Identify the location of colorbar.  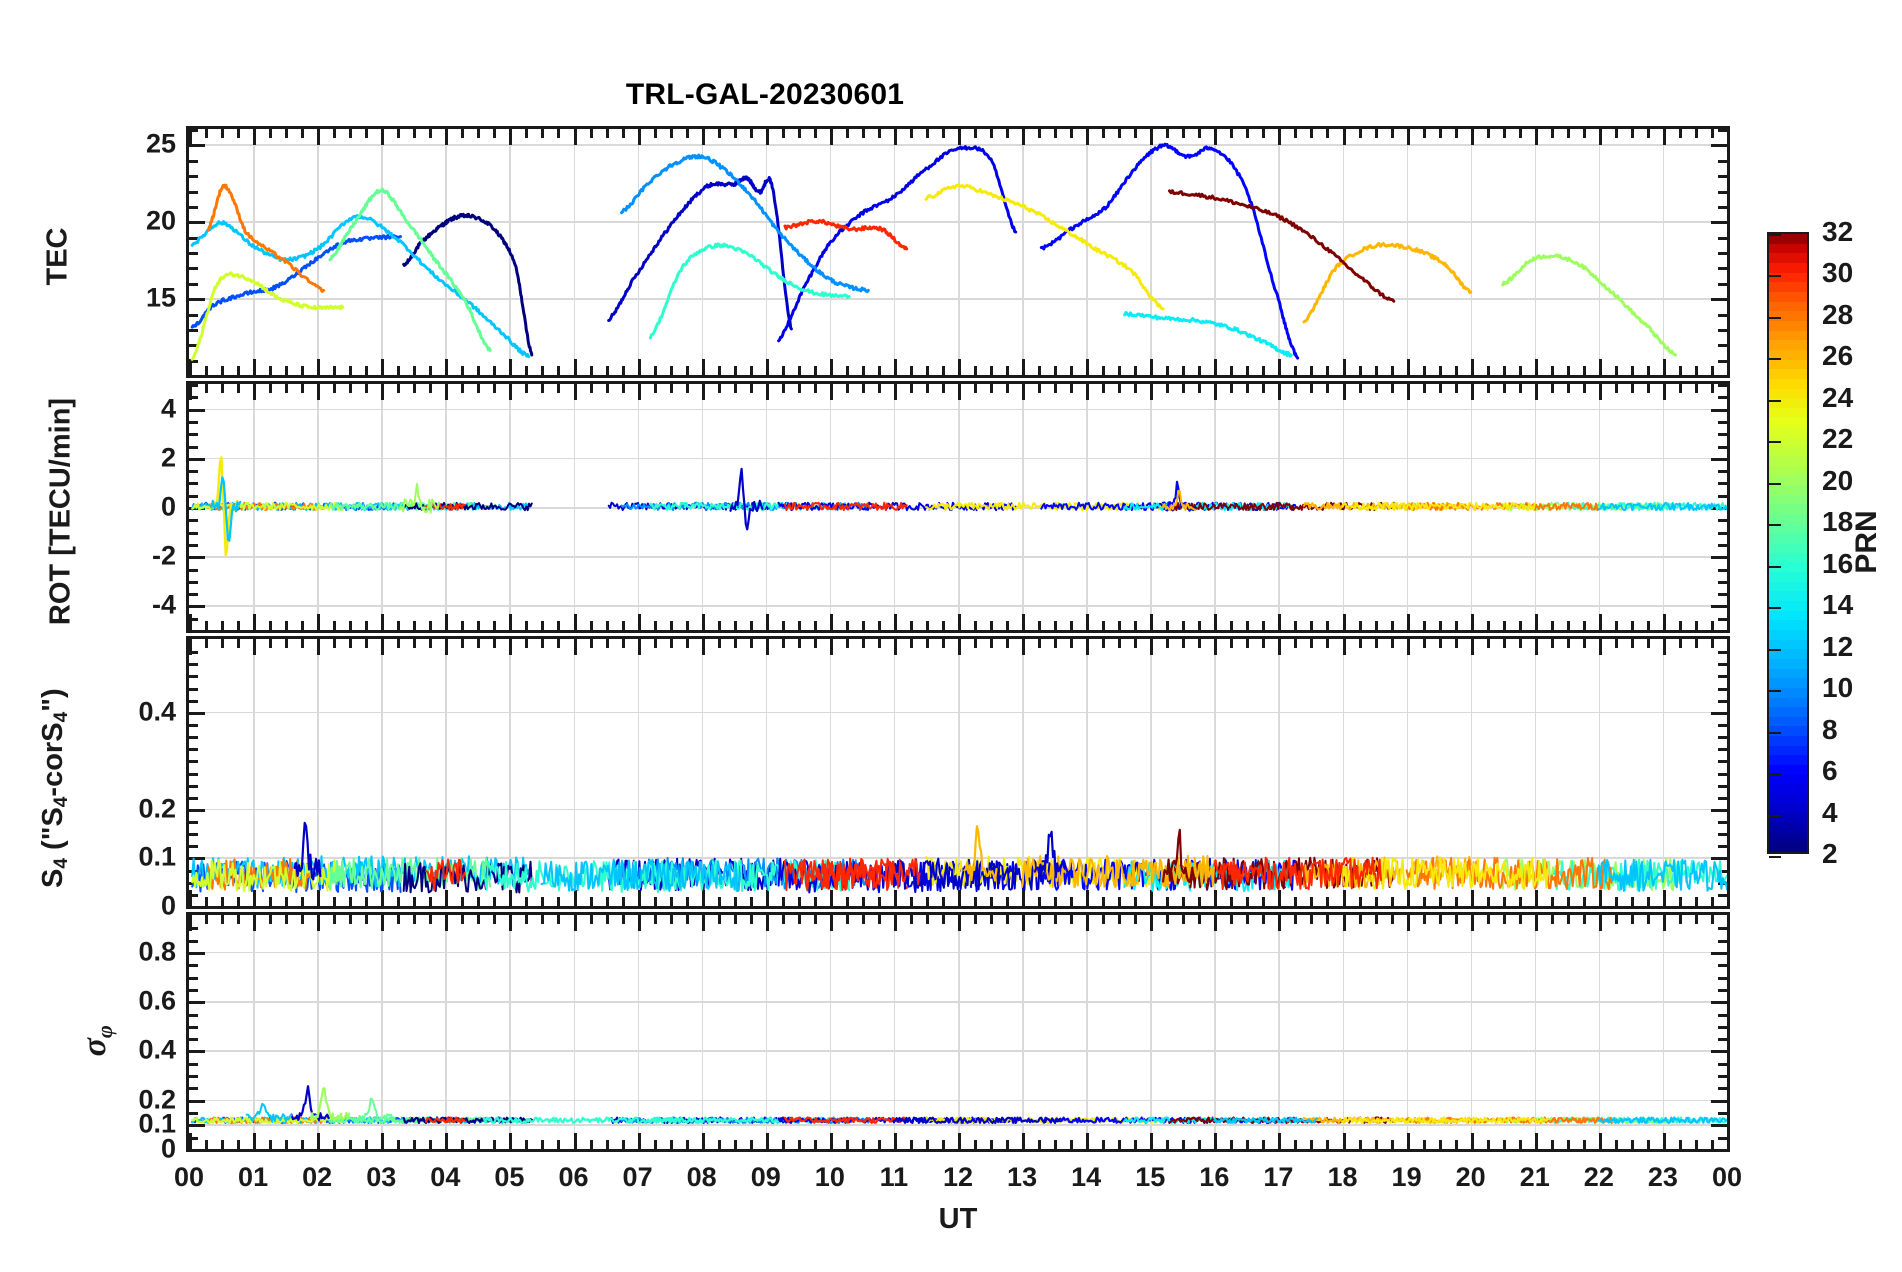
(1788, 545).